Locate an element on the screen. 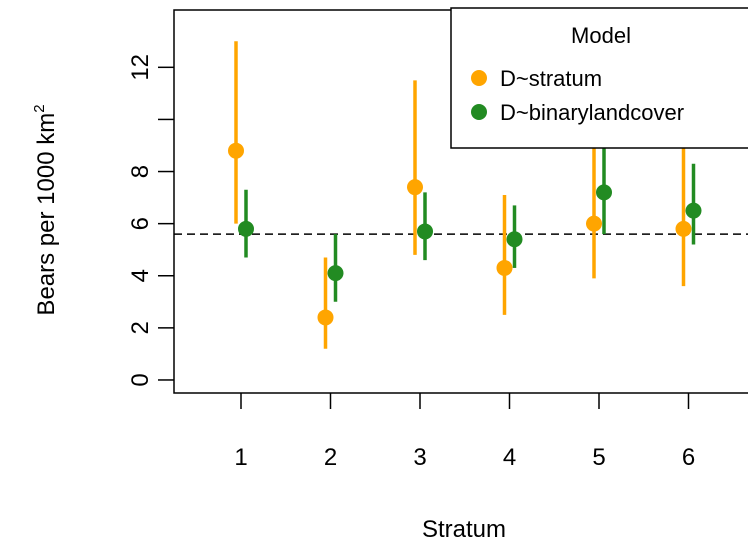 This screenshot has height=549, width=748. y-axis-title-superscript: 2 is located at coordinates (39, 108).